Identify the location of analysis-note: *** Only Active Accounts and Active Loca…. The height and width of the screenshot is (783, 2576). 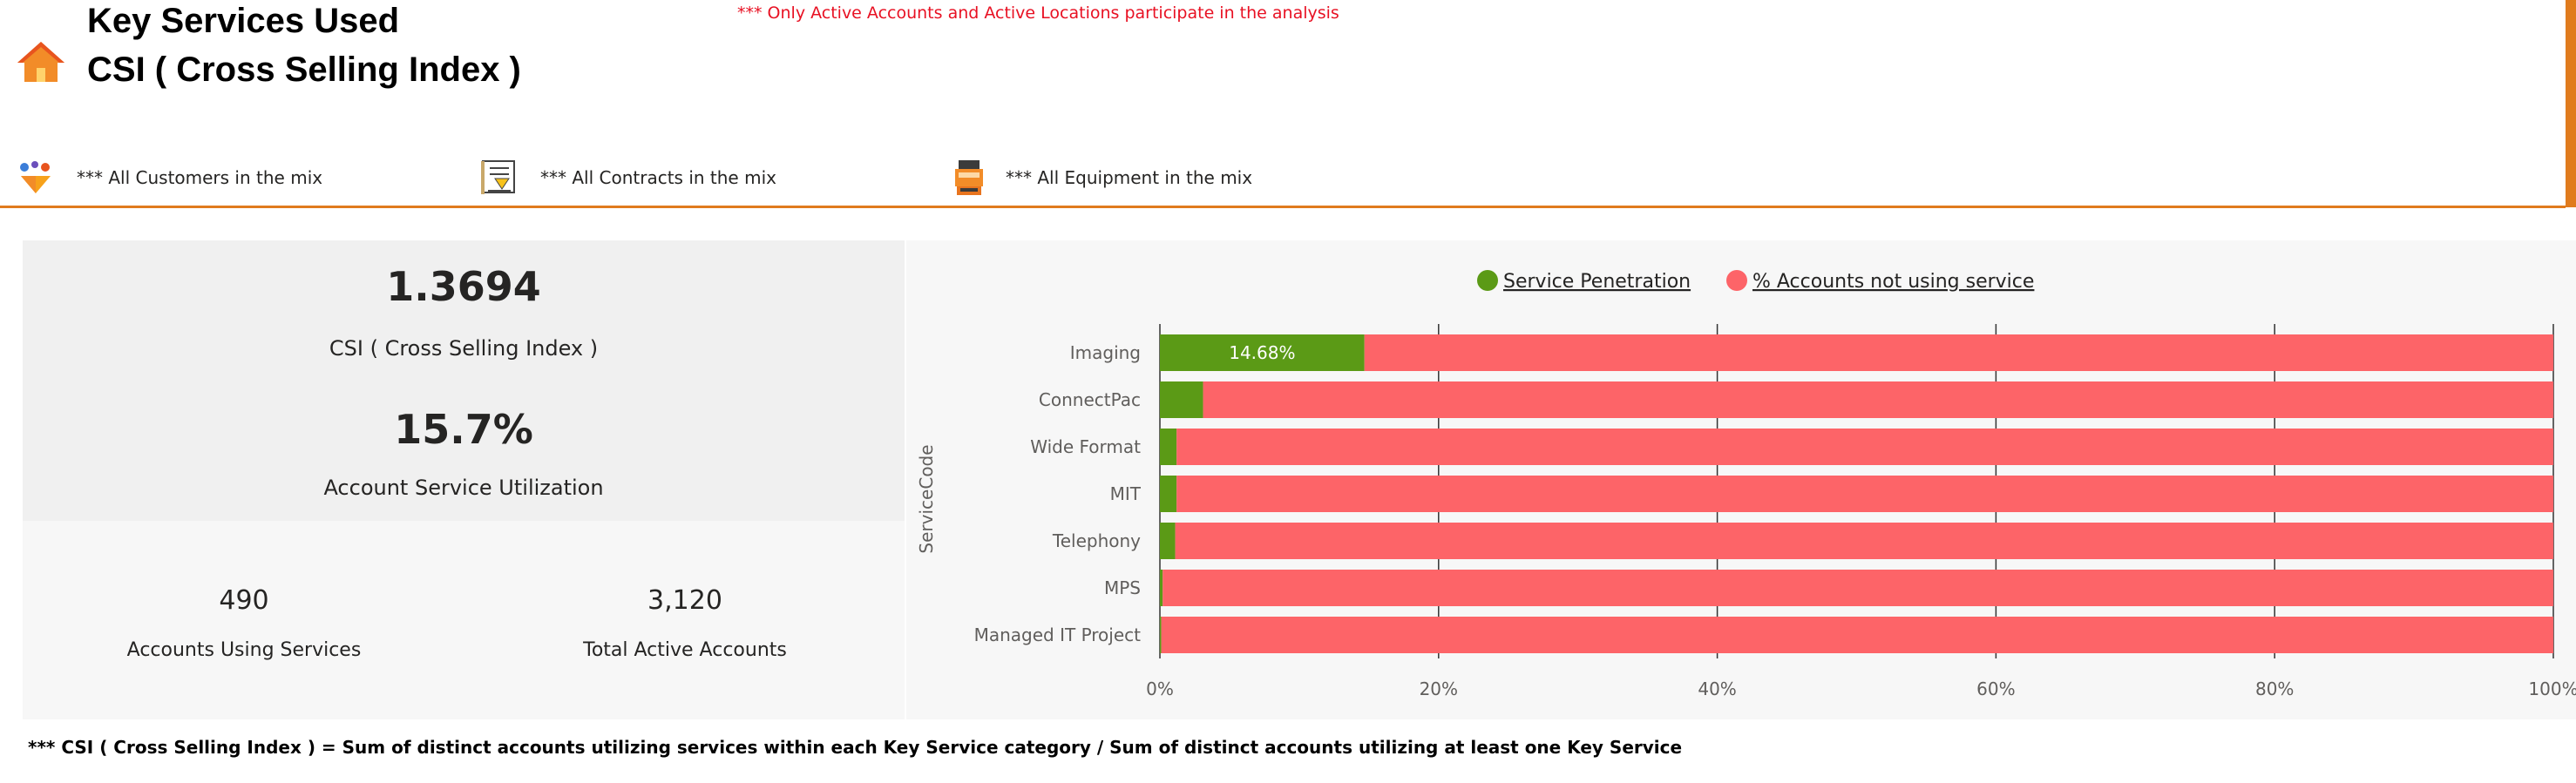
(1038, 13).